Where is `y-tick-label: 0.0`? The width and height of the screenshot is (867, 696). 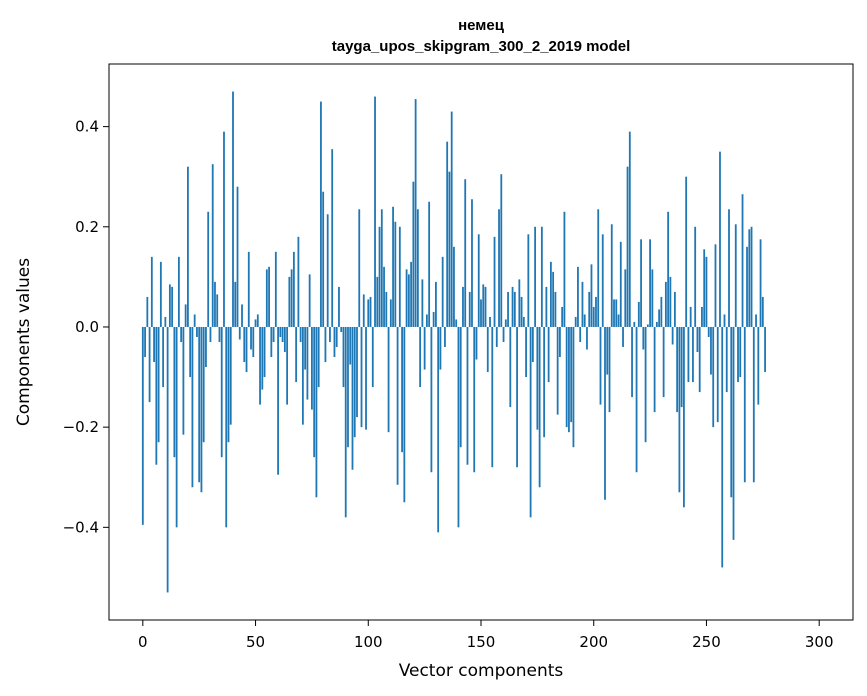 y-tick-label: 0.0 is located at coordinates (87, 327).